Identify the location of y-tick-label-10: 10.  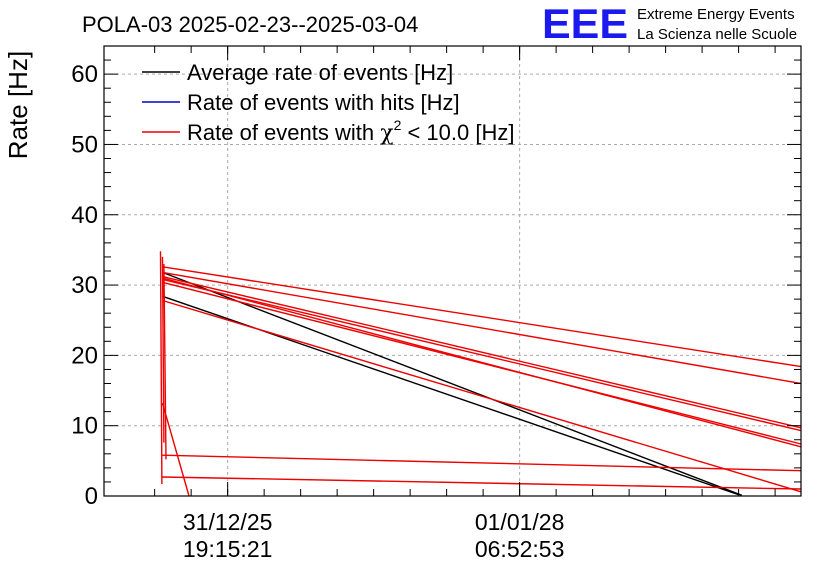
(84, 426).